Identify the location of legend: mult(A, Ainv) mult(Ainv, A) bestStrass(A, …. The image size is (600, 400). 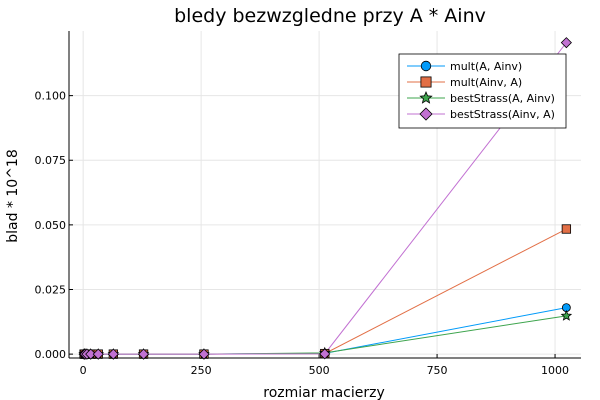
(482, 91).